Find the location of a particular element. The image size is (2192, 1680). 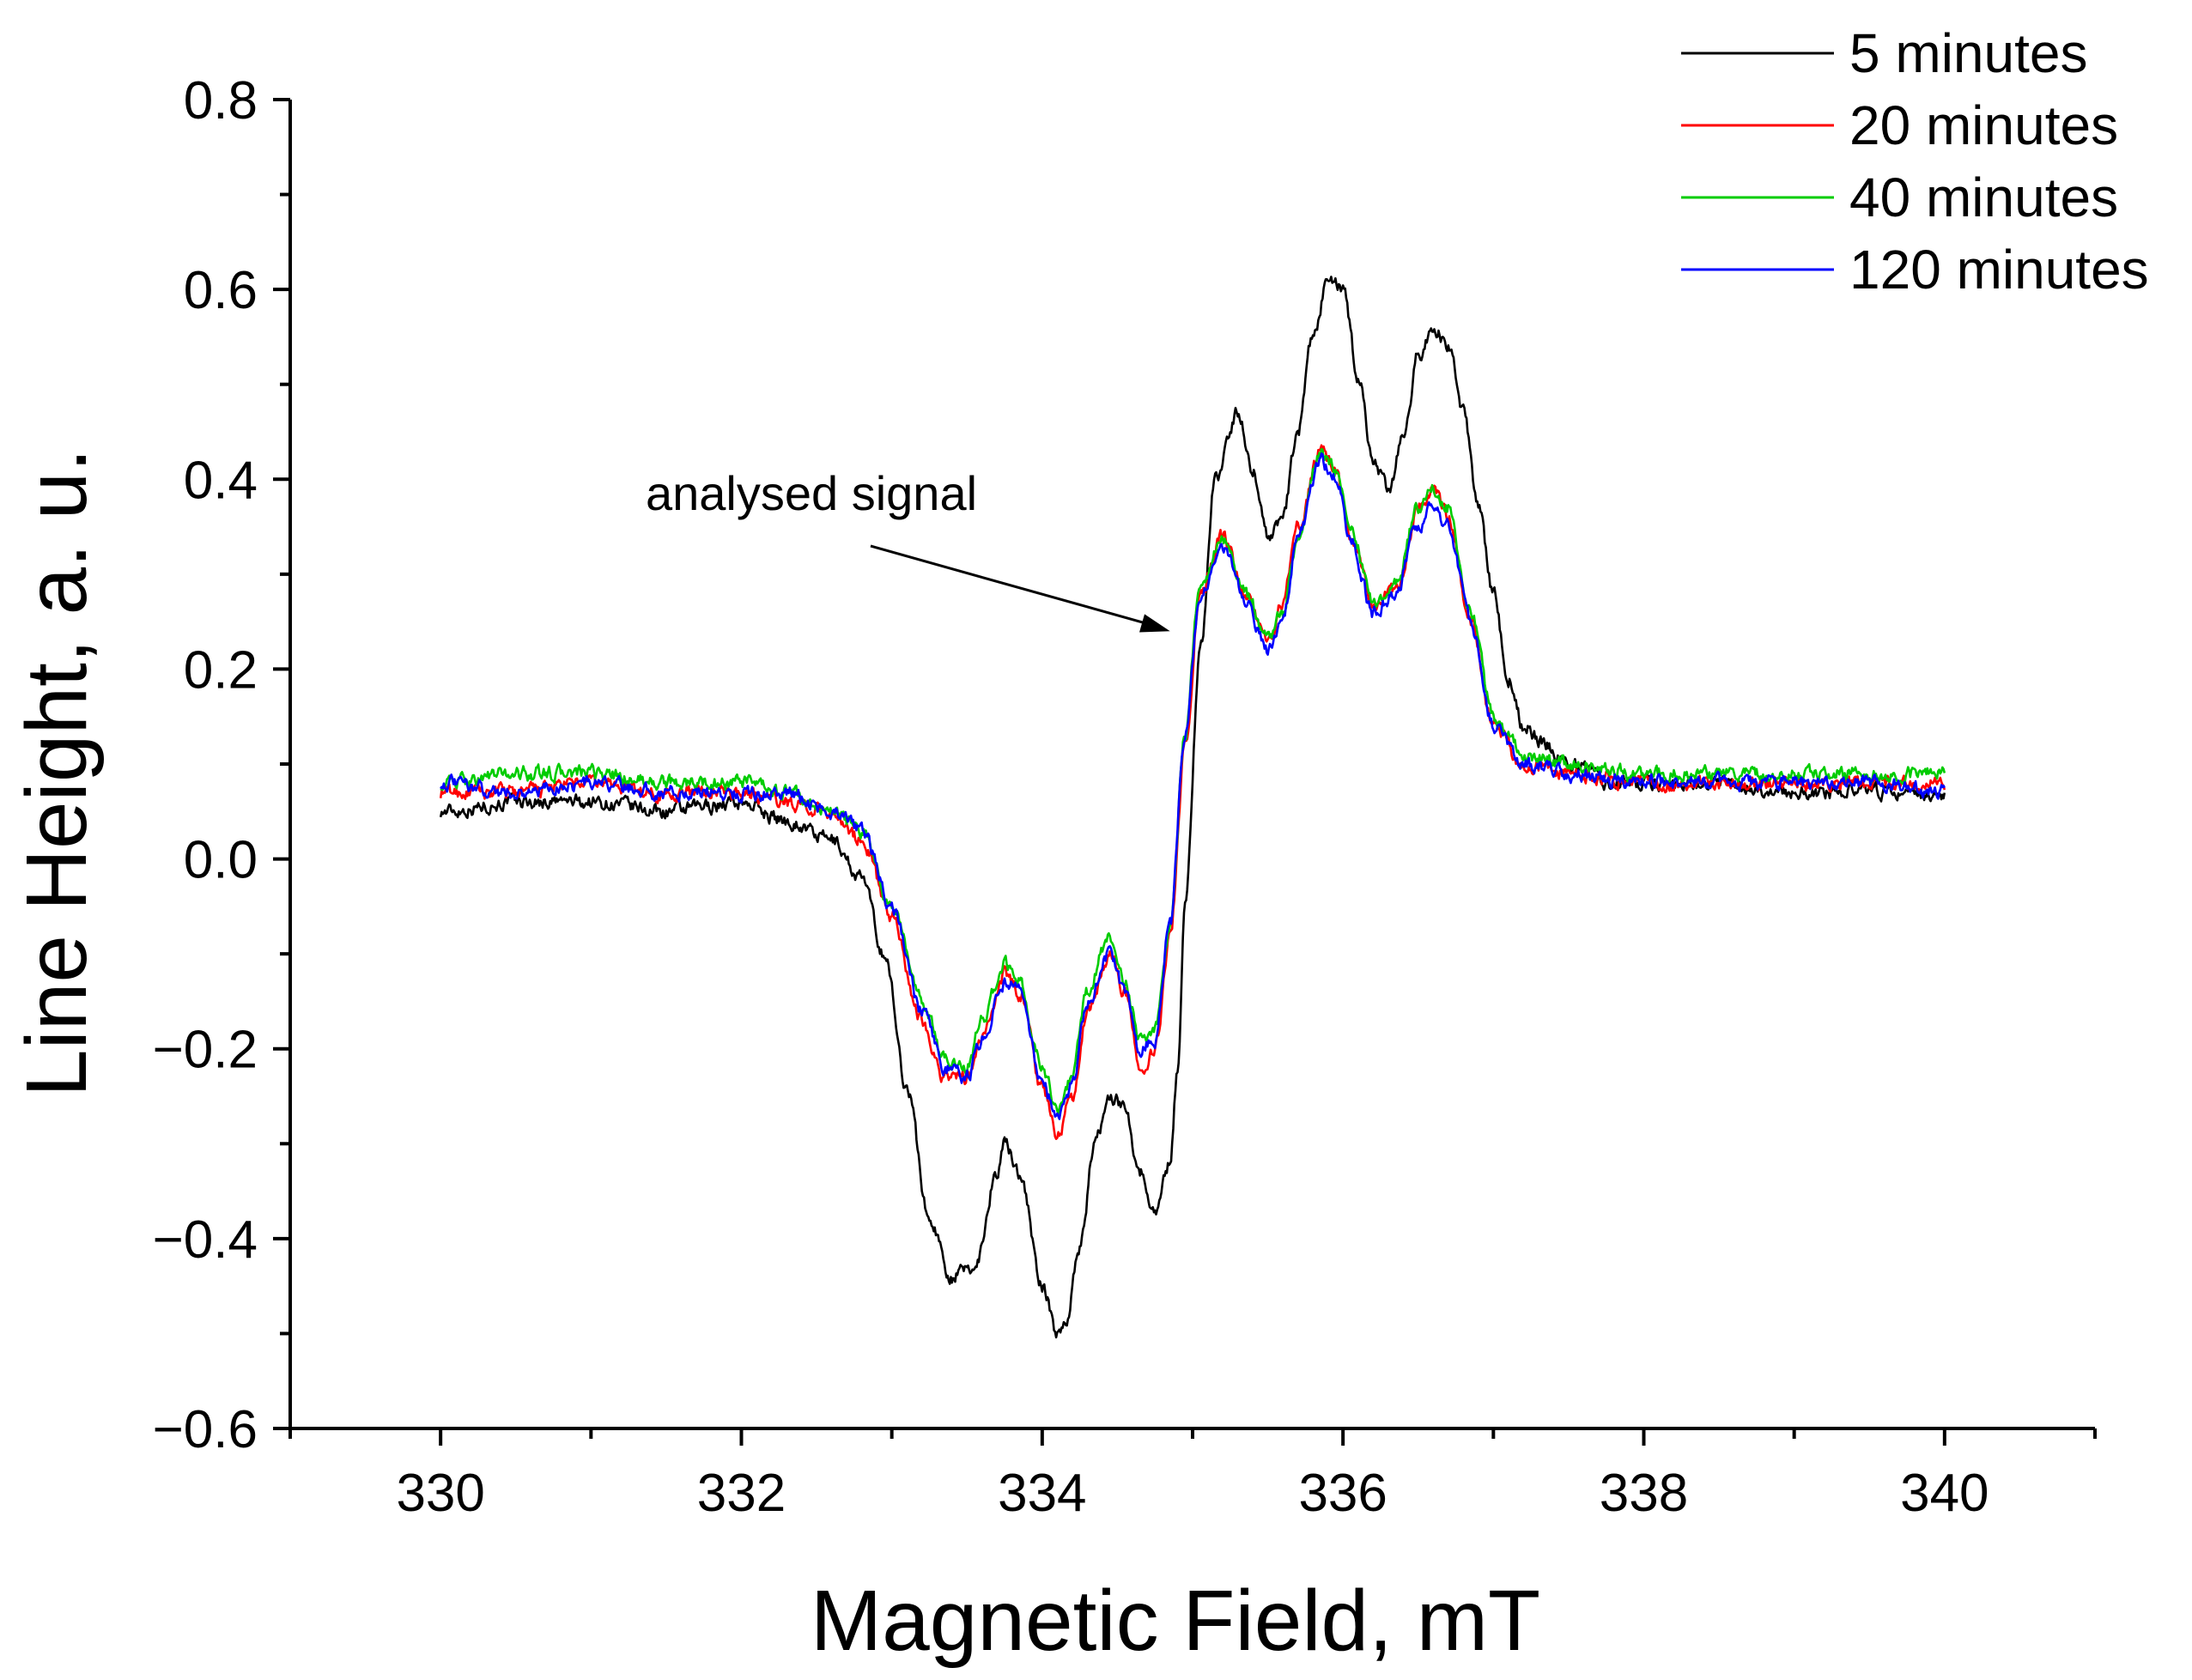

y-tick-label: 0.4 is located at coordinates (221, 481).